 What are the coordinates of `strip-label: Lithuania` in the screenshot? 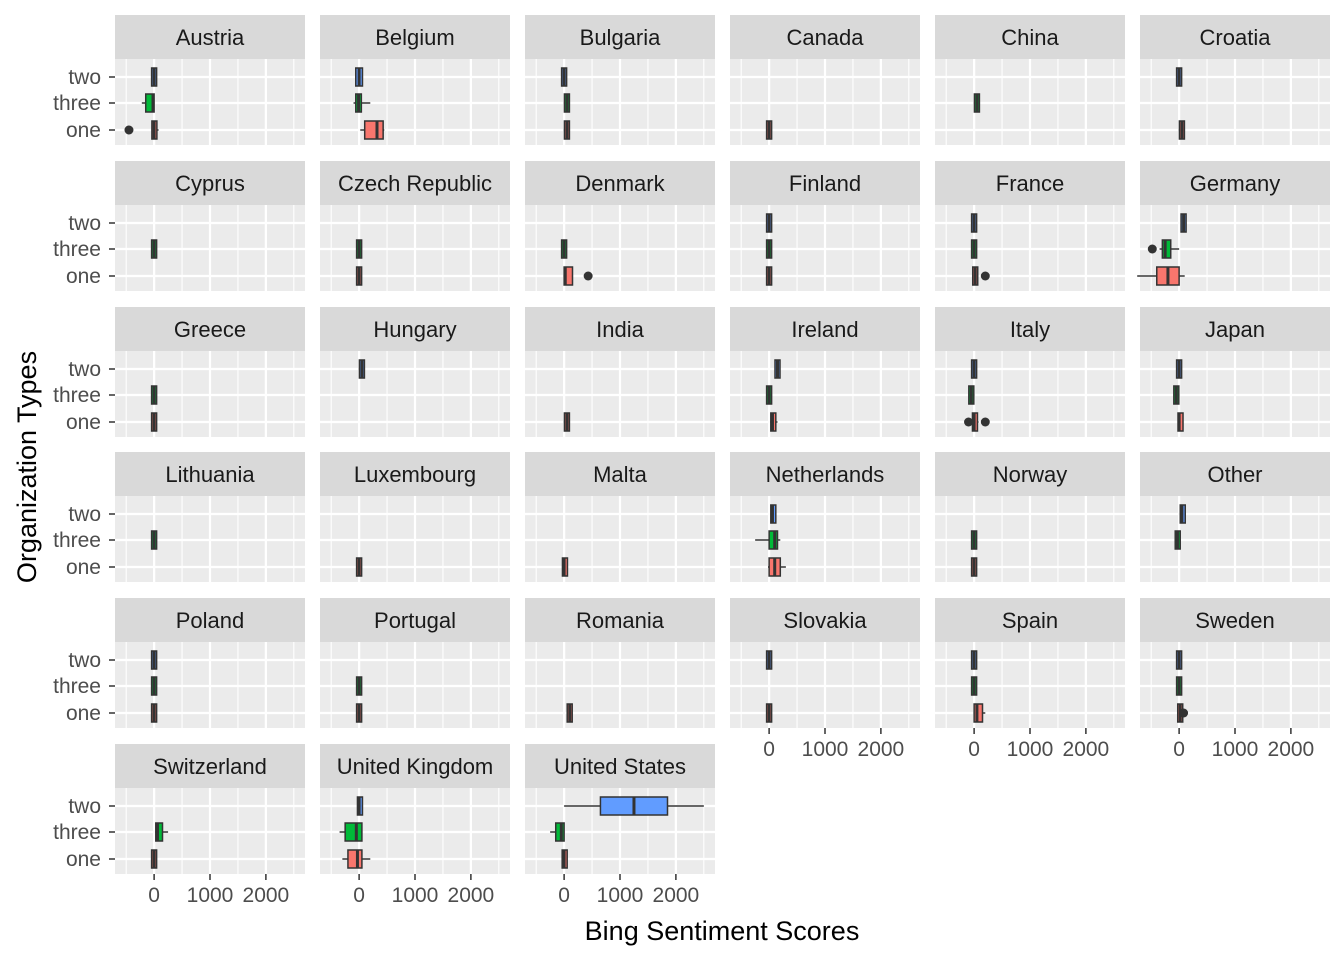 It's located at (210, 474).